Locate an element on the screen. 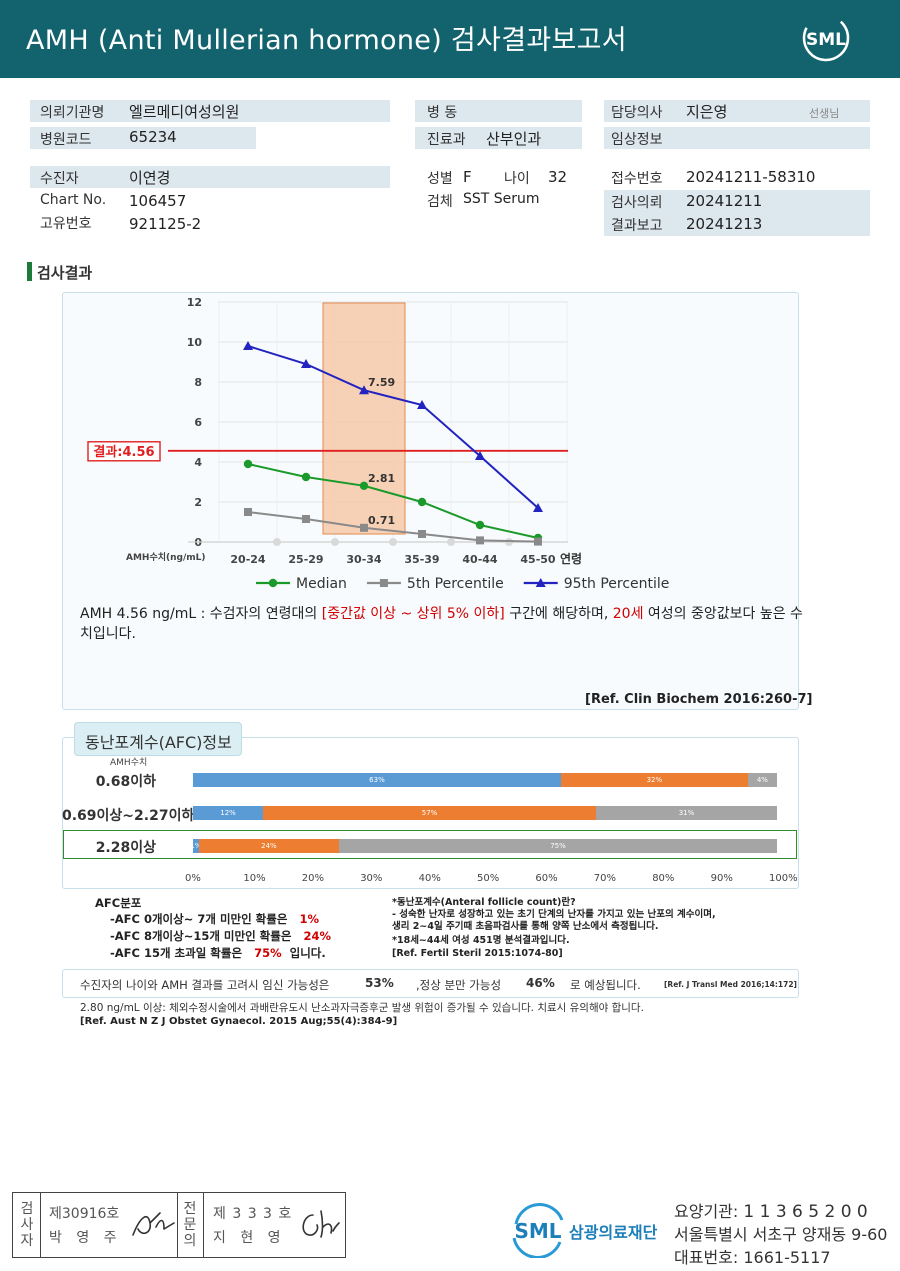 This screenshot has height=1271, width=900. afc-x-tick: 30% is located at coordinates (371, 878).